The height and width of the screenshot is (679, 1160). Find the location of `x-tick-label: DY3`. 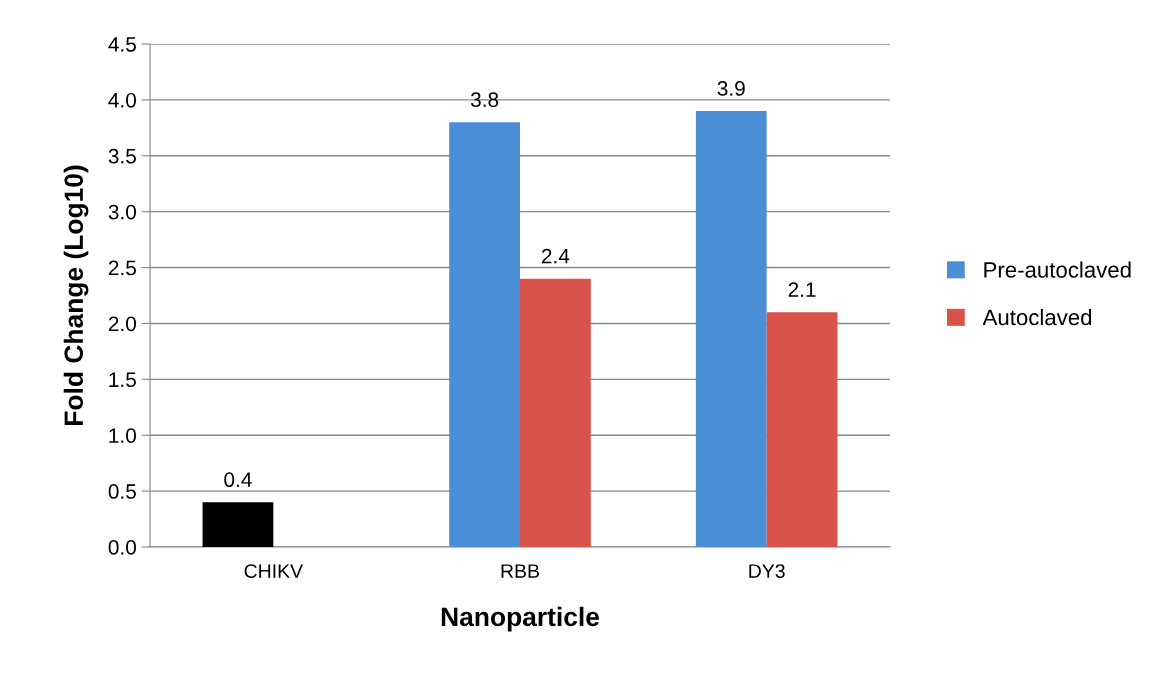

x-tick-label: DY3 is located at coordinates (767, 571).